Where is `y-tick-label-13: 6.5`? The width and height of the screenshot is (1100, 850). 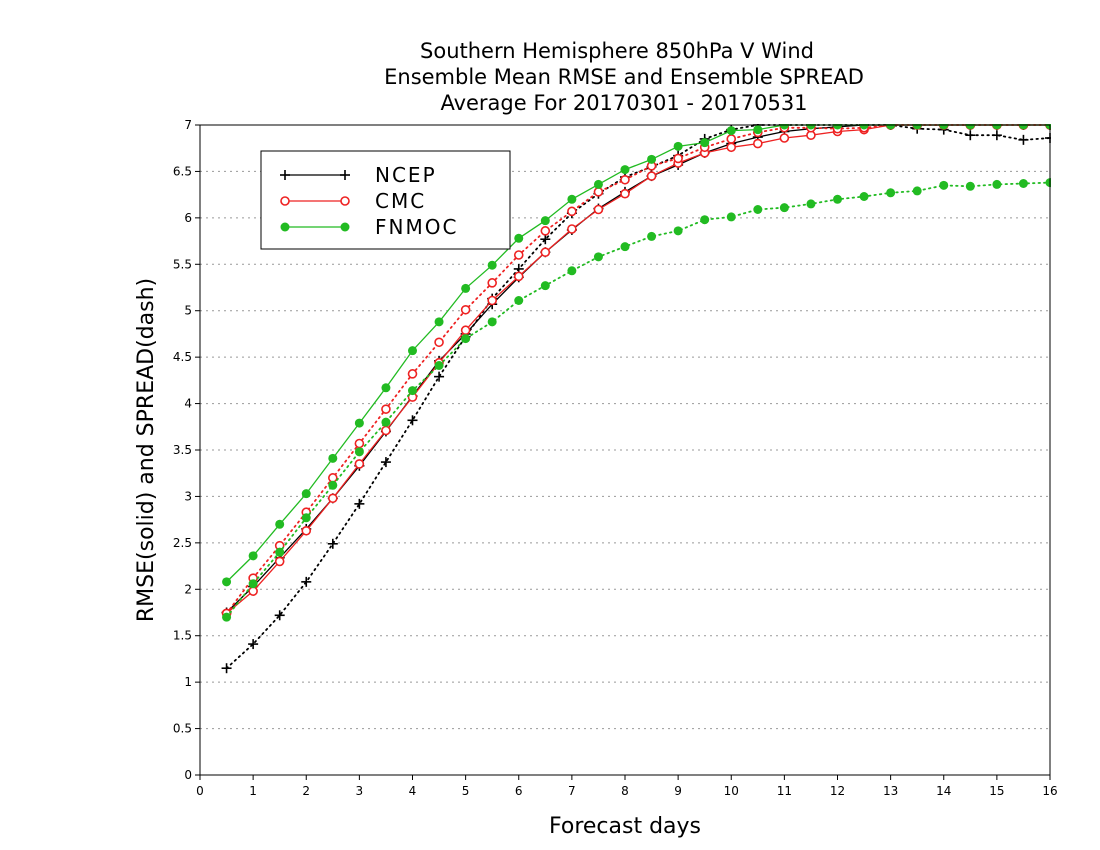
y-tick-label-13: 6.5 is located at coordinates (182, 171).